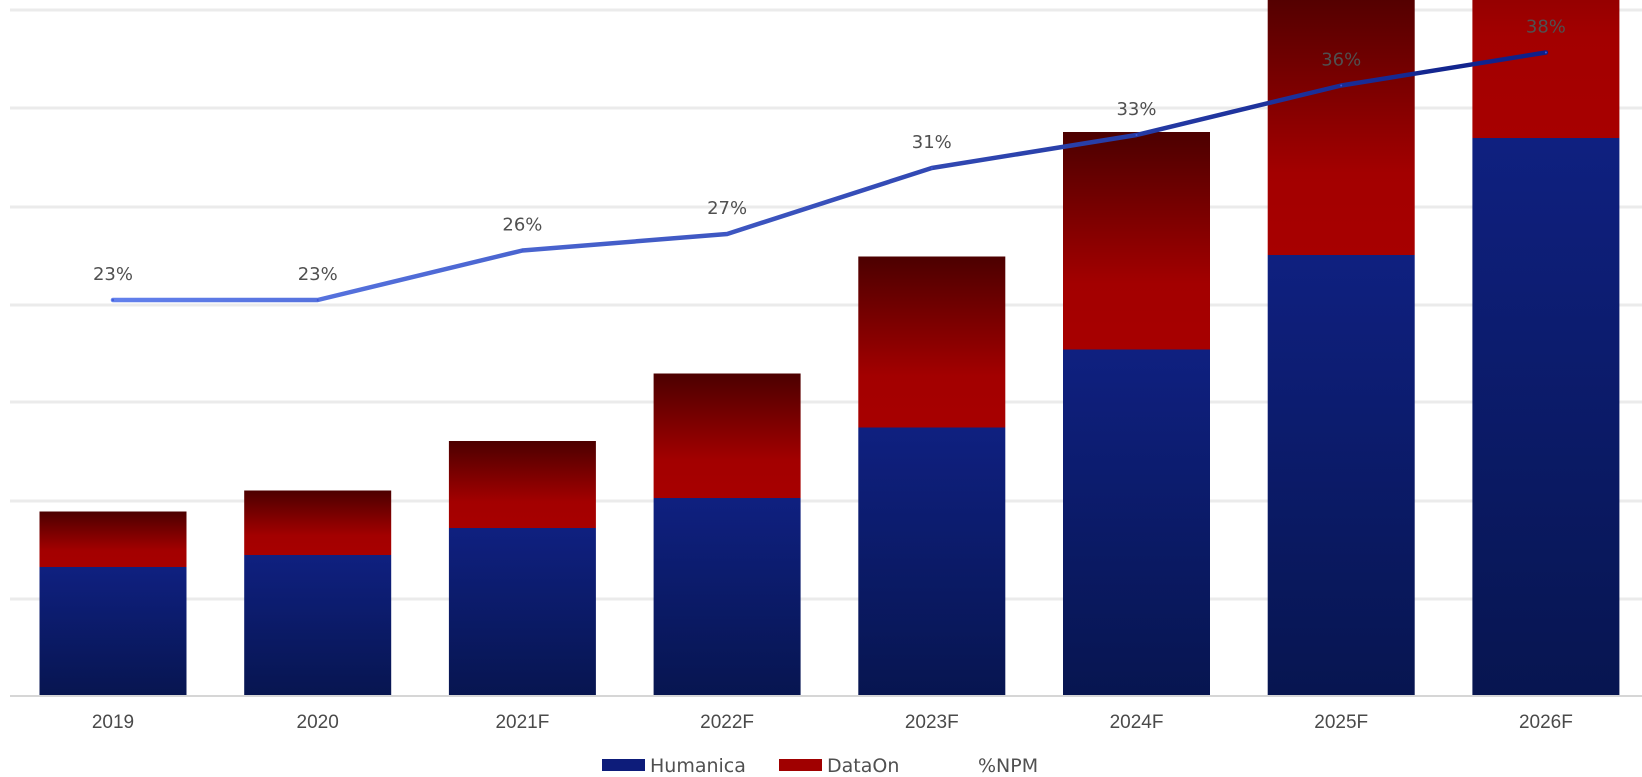  Describe the element at coordinates (800, 765) in the screenshot. I see `legend-swatch-dataon` at that location.